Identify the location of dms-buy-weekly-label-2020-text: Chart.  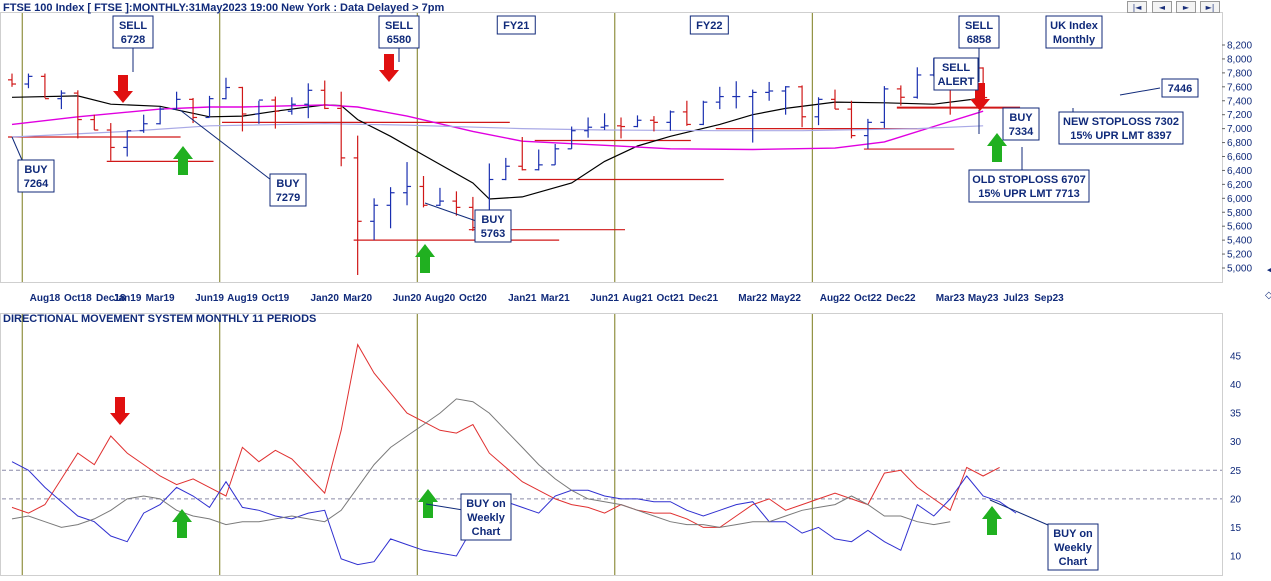
(486, 532).